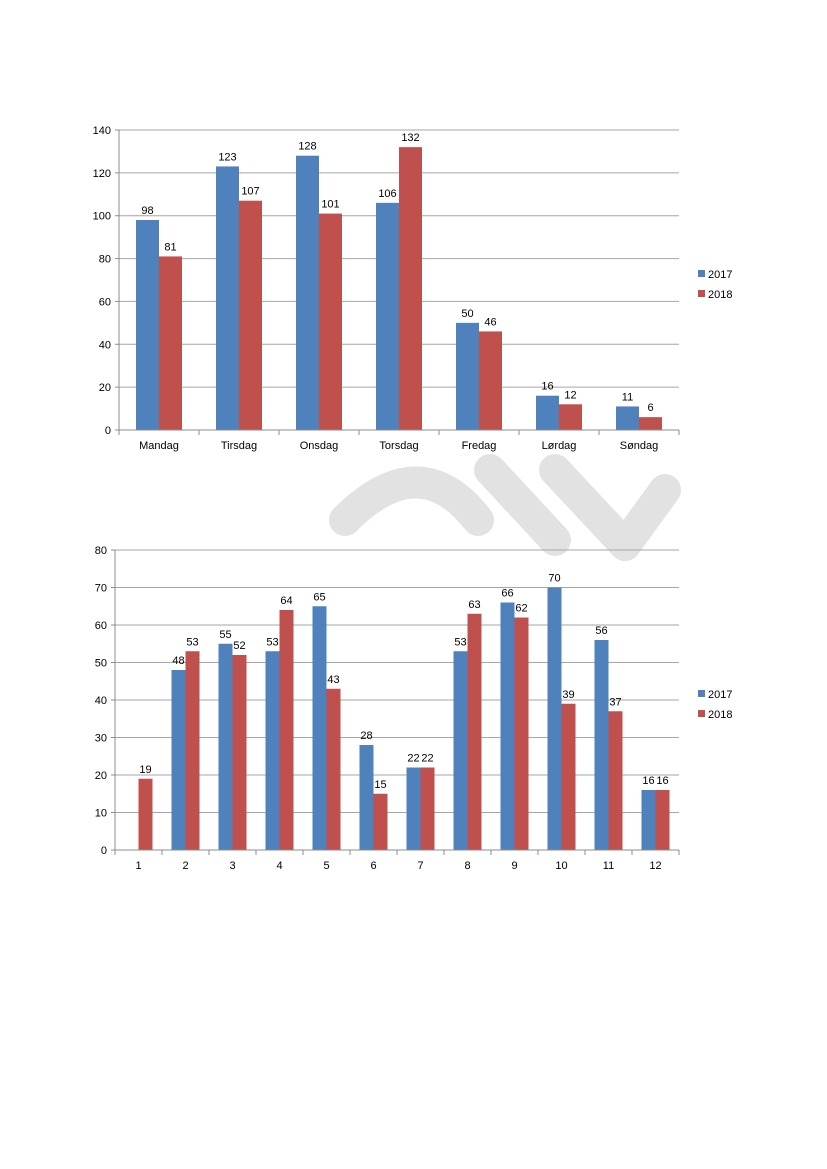 The image size is (827, 1169). What do you see at coordinates (720, 695) in the screenshot?
I see `legend-label: 2017` at bounding box center [720, 695].